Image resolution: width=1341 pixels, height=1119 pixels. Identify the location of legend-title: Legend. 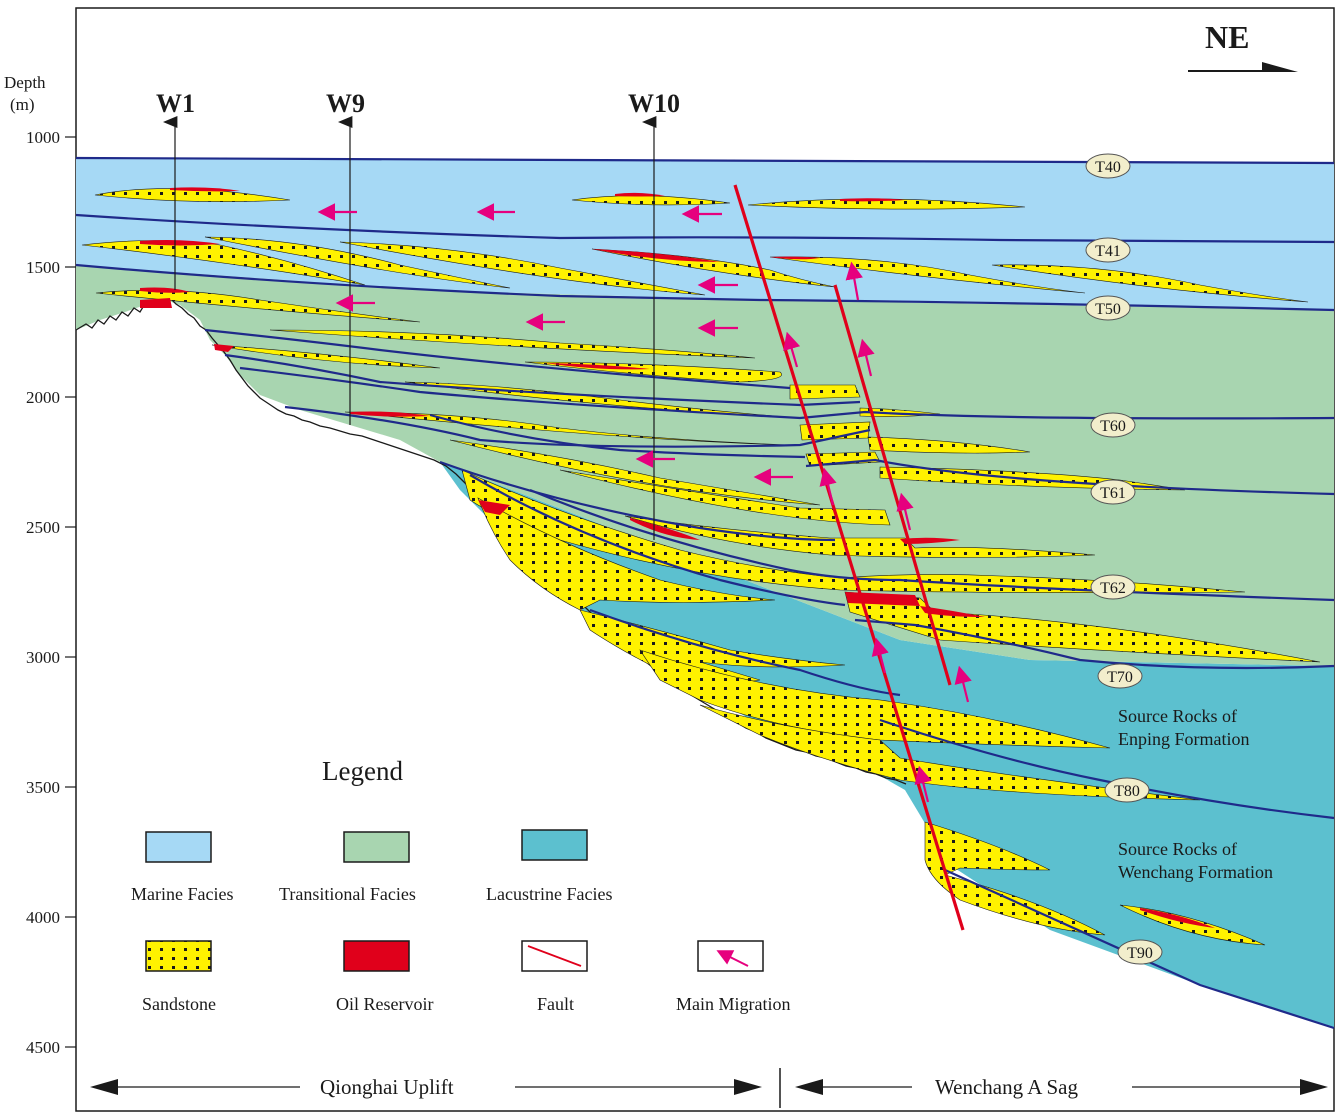
(362, 771).